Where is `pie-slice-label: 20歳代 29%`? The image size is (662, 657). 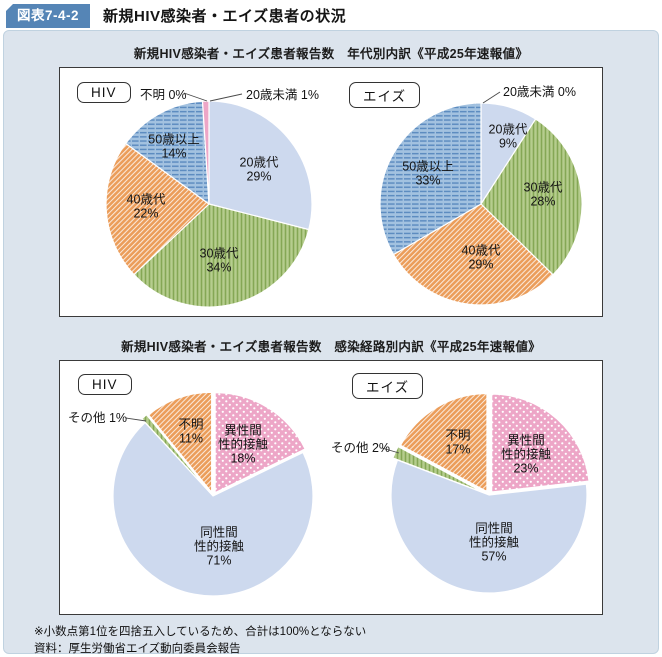
pie-slice-label: 20歳代 29% is located at coordinates (259, 170).